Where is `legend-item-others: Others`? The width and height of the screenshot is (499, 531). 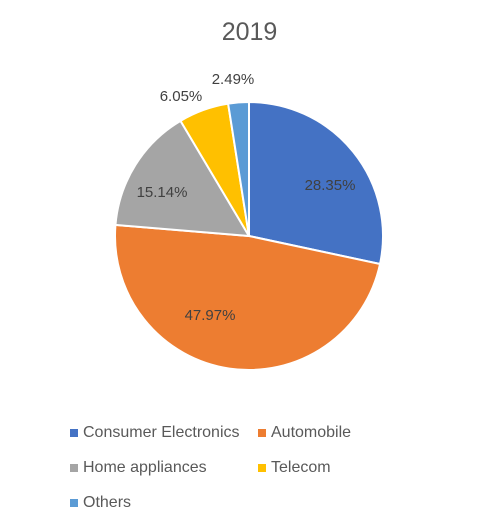
legend-item-others: Others is located at coordinates (100, 503).